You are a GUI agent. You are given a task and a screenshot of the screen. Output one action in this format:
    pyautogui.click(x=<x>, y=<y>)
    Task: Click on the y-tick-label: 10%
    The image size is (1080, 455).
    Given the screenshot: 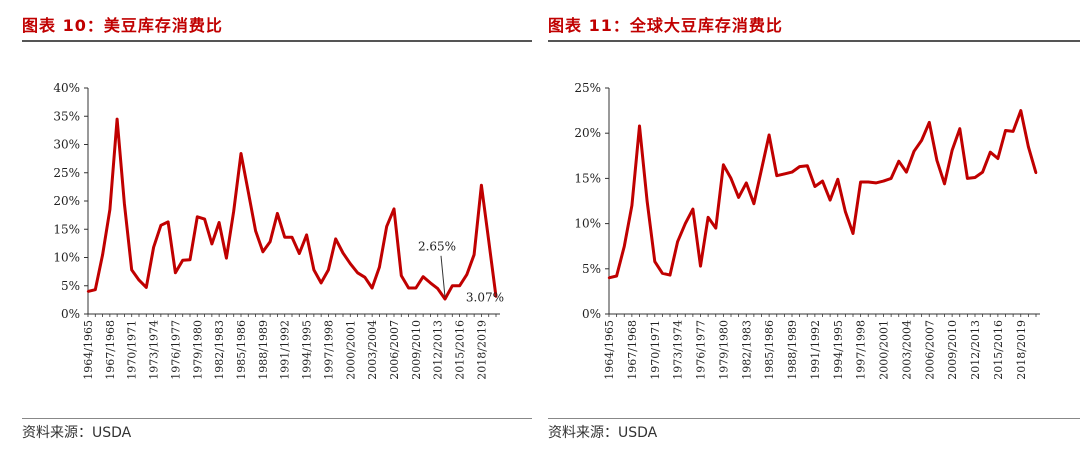 What is the action you would take?
    pyautogui.click(x=66, y=258)
    